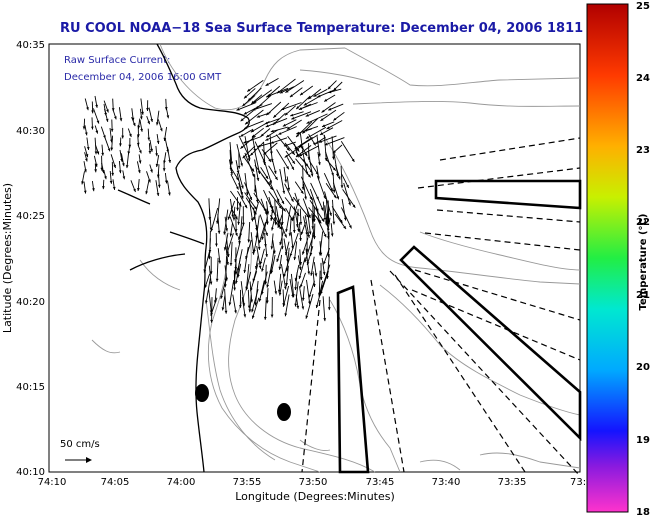 The height and width of the screenshot is (518, 651). I want to click on colorbar-tick: 21, so click(643, 295).